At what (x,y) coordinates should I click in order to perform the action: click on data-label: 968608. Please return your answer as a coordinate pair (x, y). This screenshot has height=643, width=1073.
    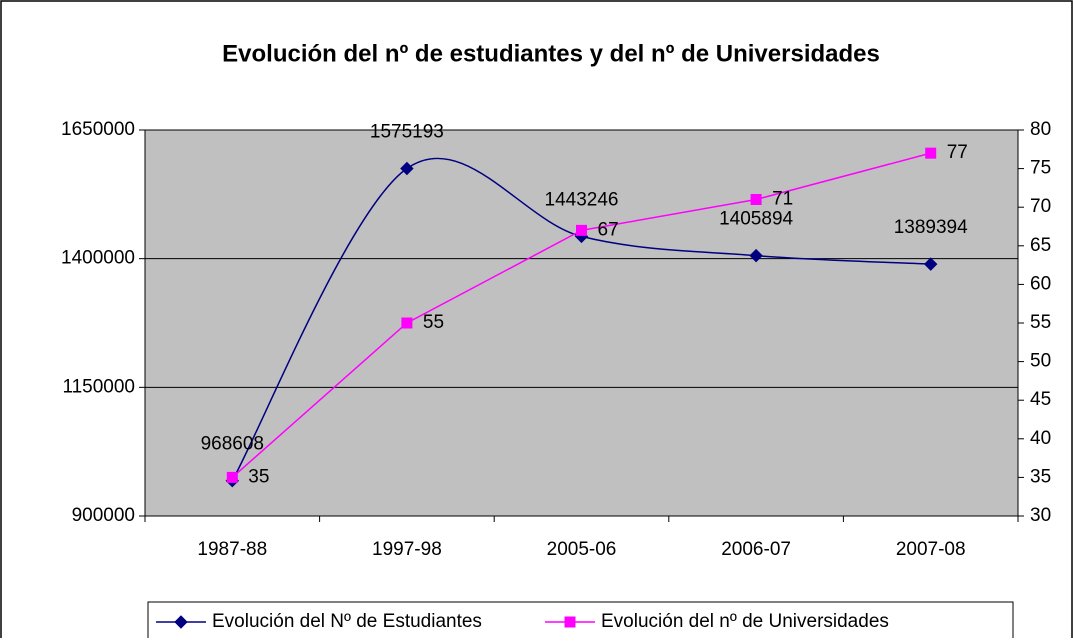
    Looking at the image, I should click on (232, 444).